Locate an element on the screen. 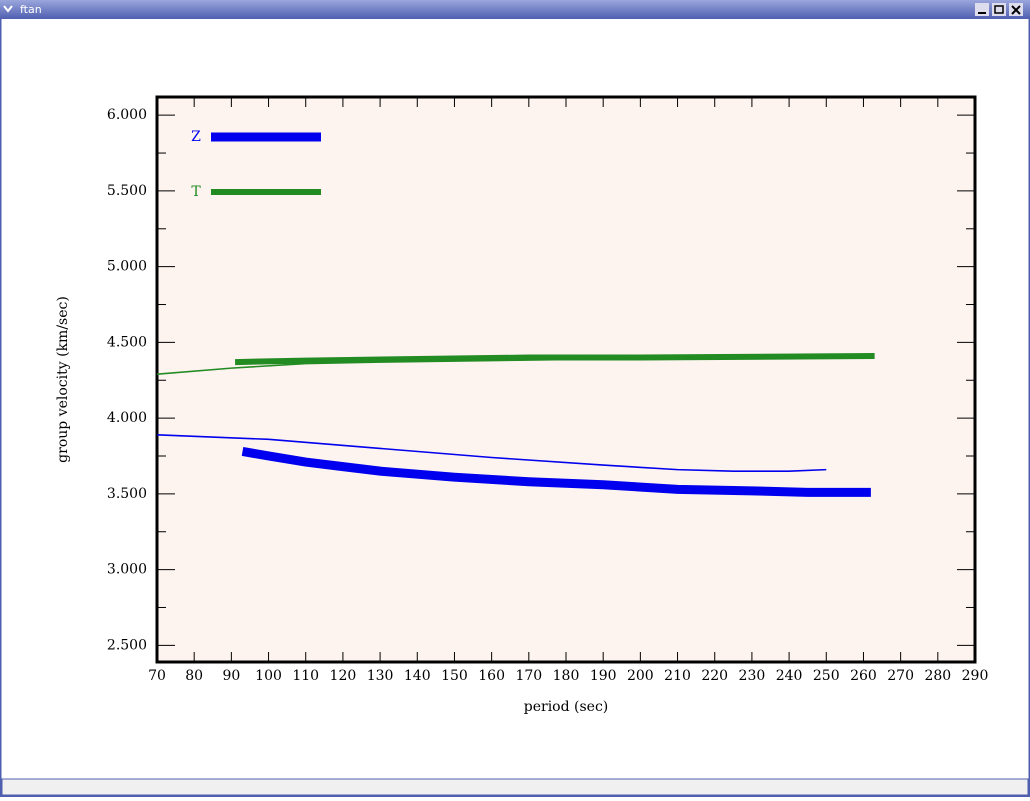 The height and width of the screenshot is (801, 1030). y-tick-label: 3.500 is located at coordinates (127, 494).